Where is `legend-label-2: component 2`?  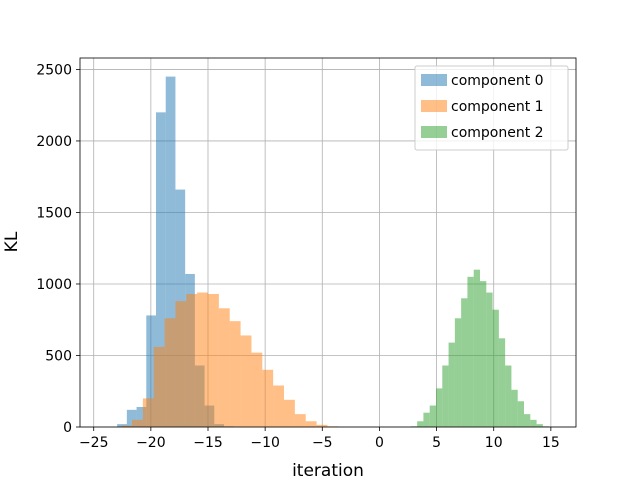
legend-label-2: component 2 is located at coordinates (497, 133).